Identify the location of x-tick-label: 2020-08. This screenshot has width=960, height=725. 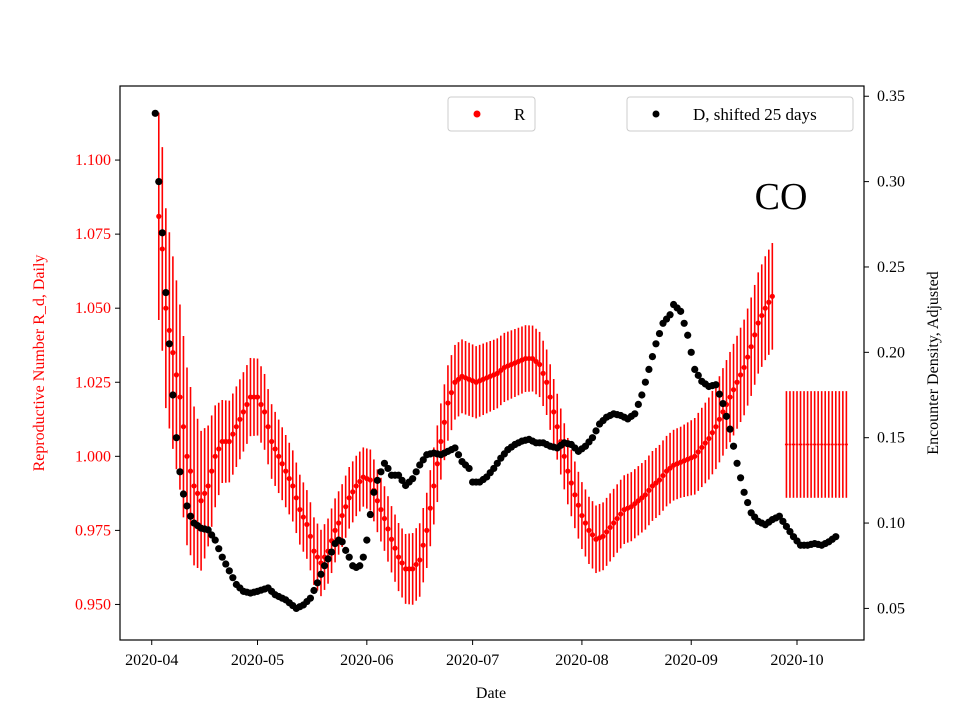
(581, 660).